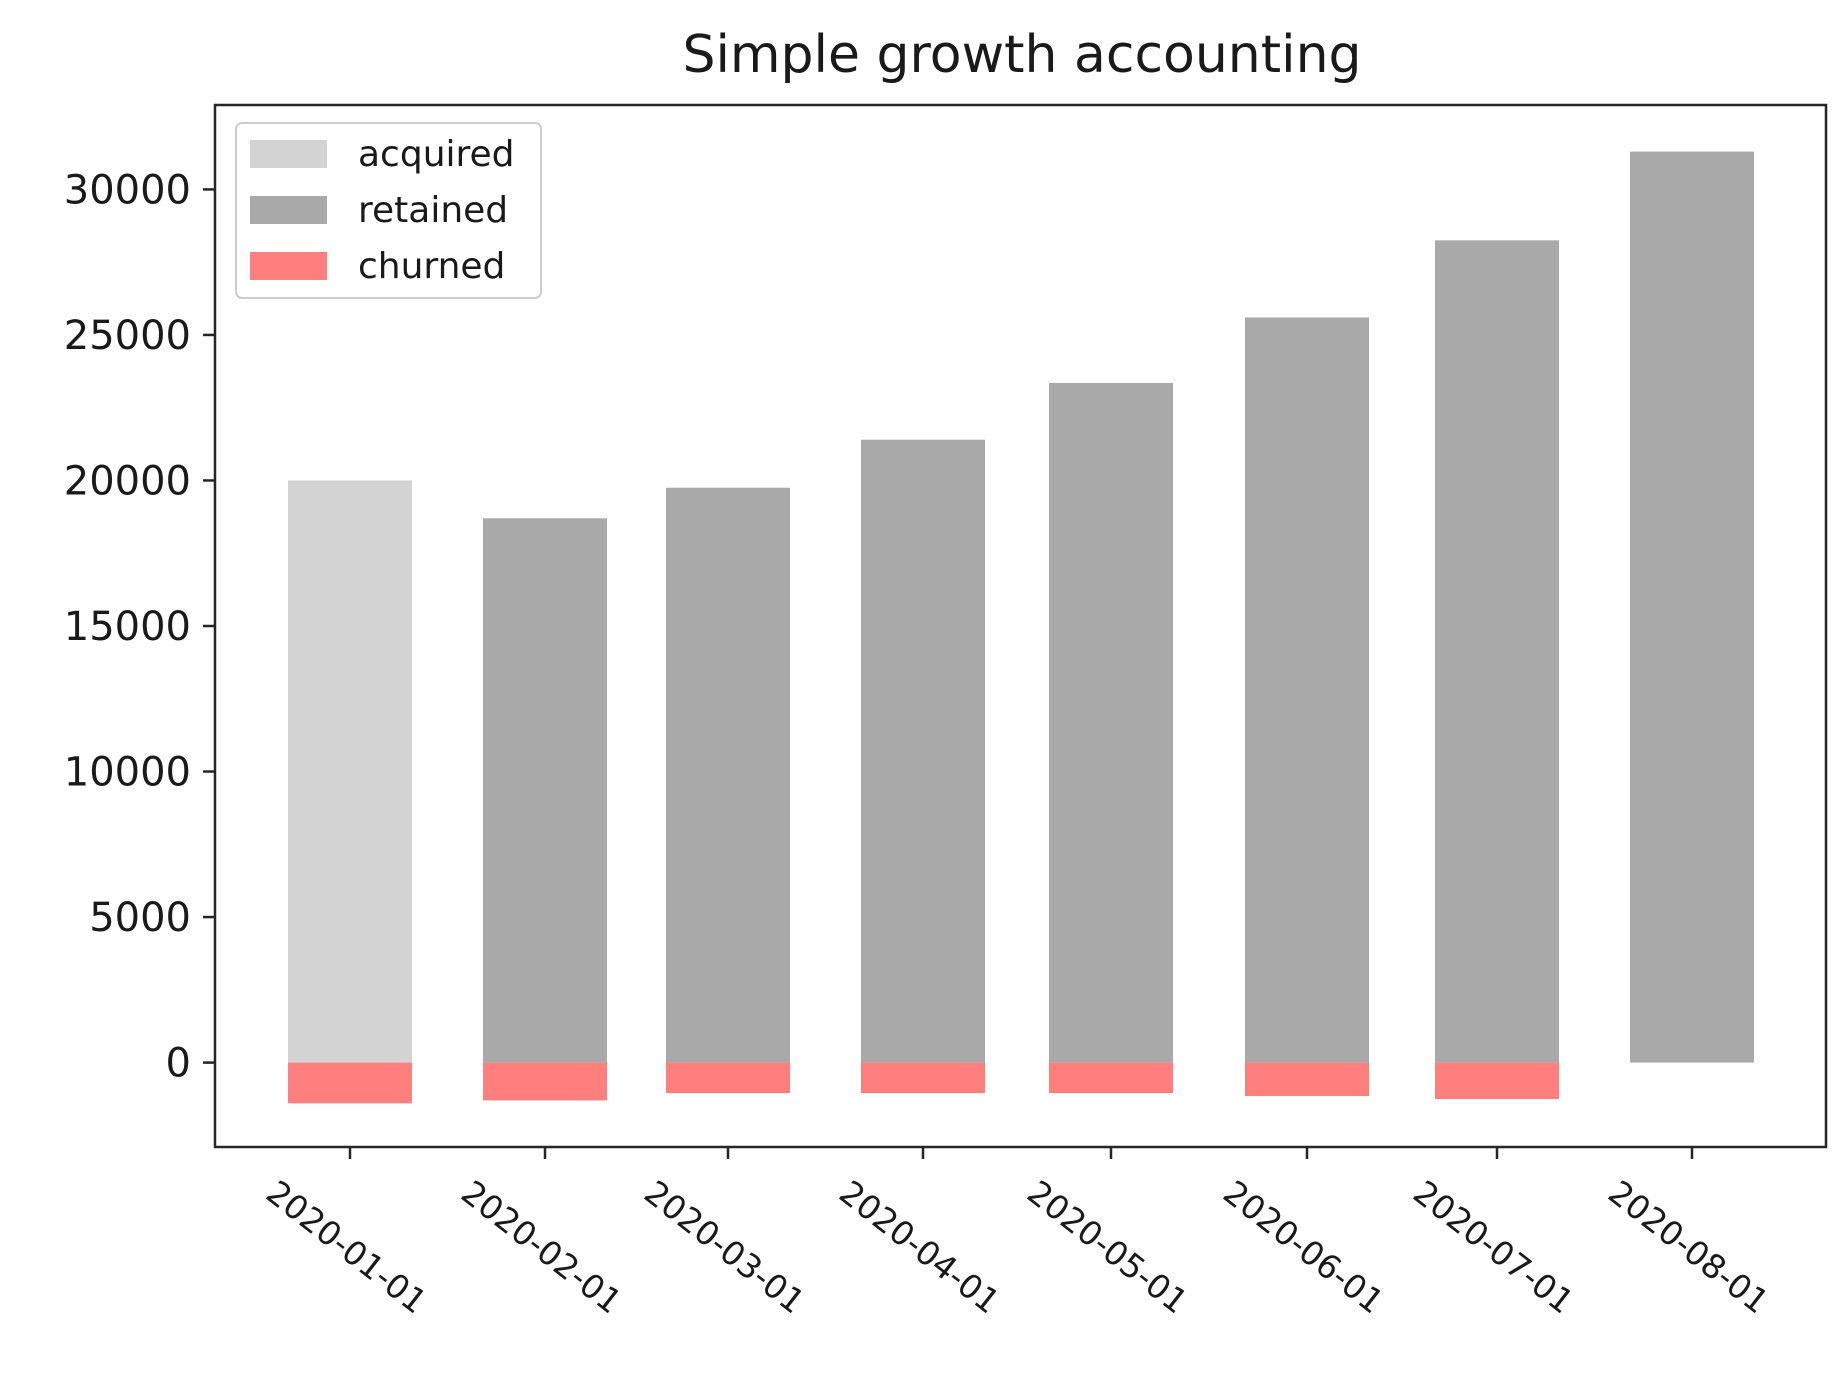 This screenshot has height=1384, width=1848. What do you see at coordinates (1688, 1247) in the screenshot?
I see `x-tick-label: 2020-08-01` at bounding box center [1688, 1247].